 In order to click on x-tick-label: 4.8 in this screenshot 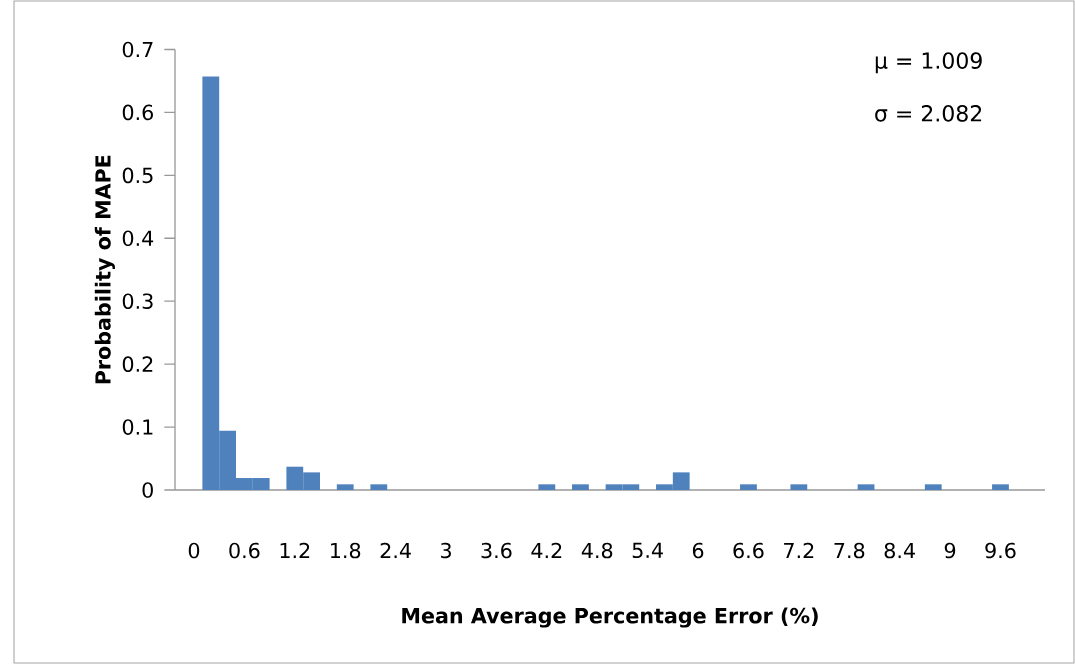, I will do `click(597, 550)`.